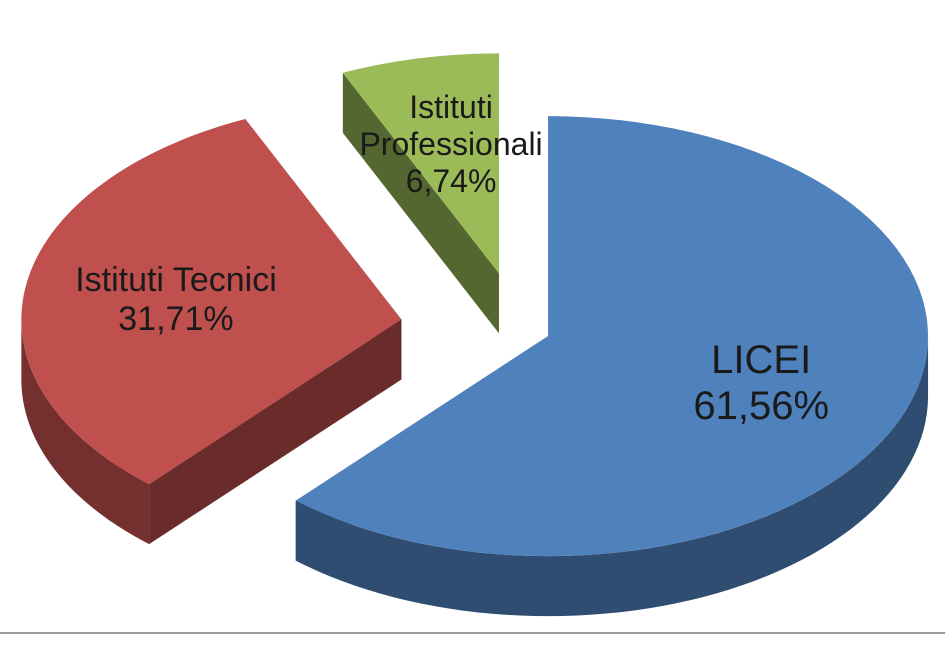  I want to click on slice, so click(420, 163).